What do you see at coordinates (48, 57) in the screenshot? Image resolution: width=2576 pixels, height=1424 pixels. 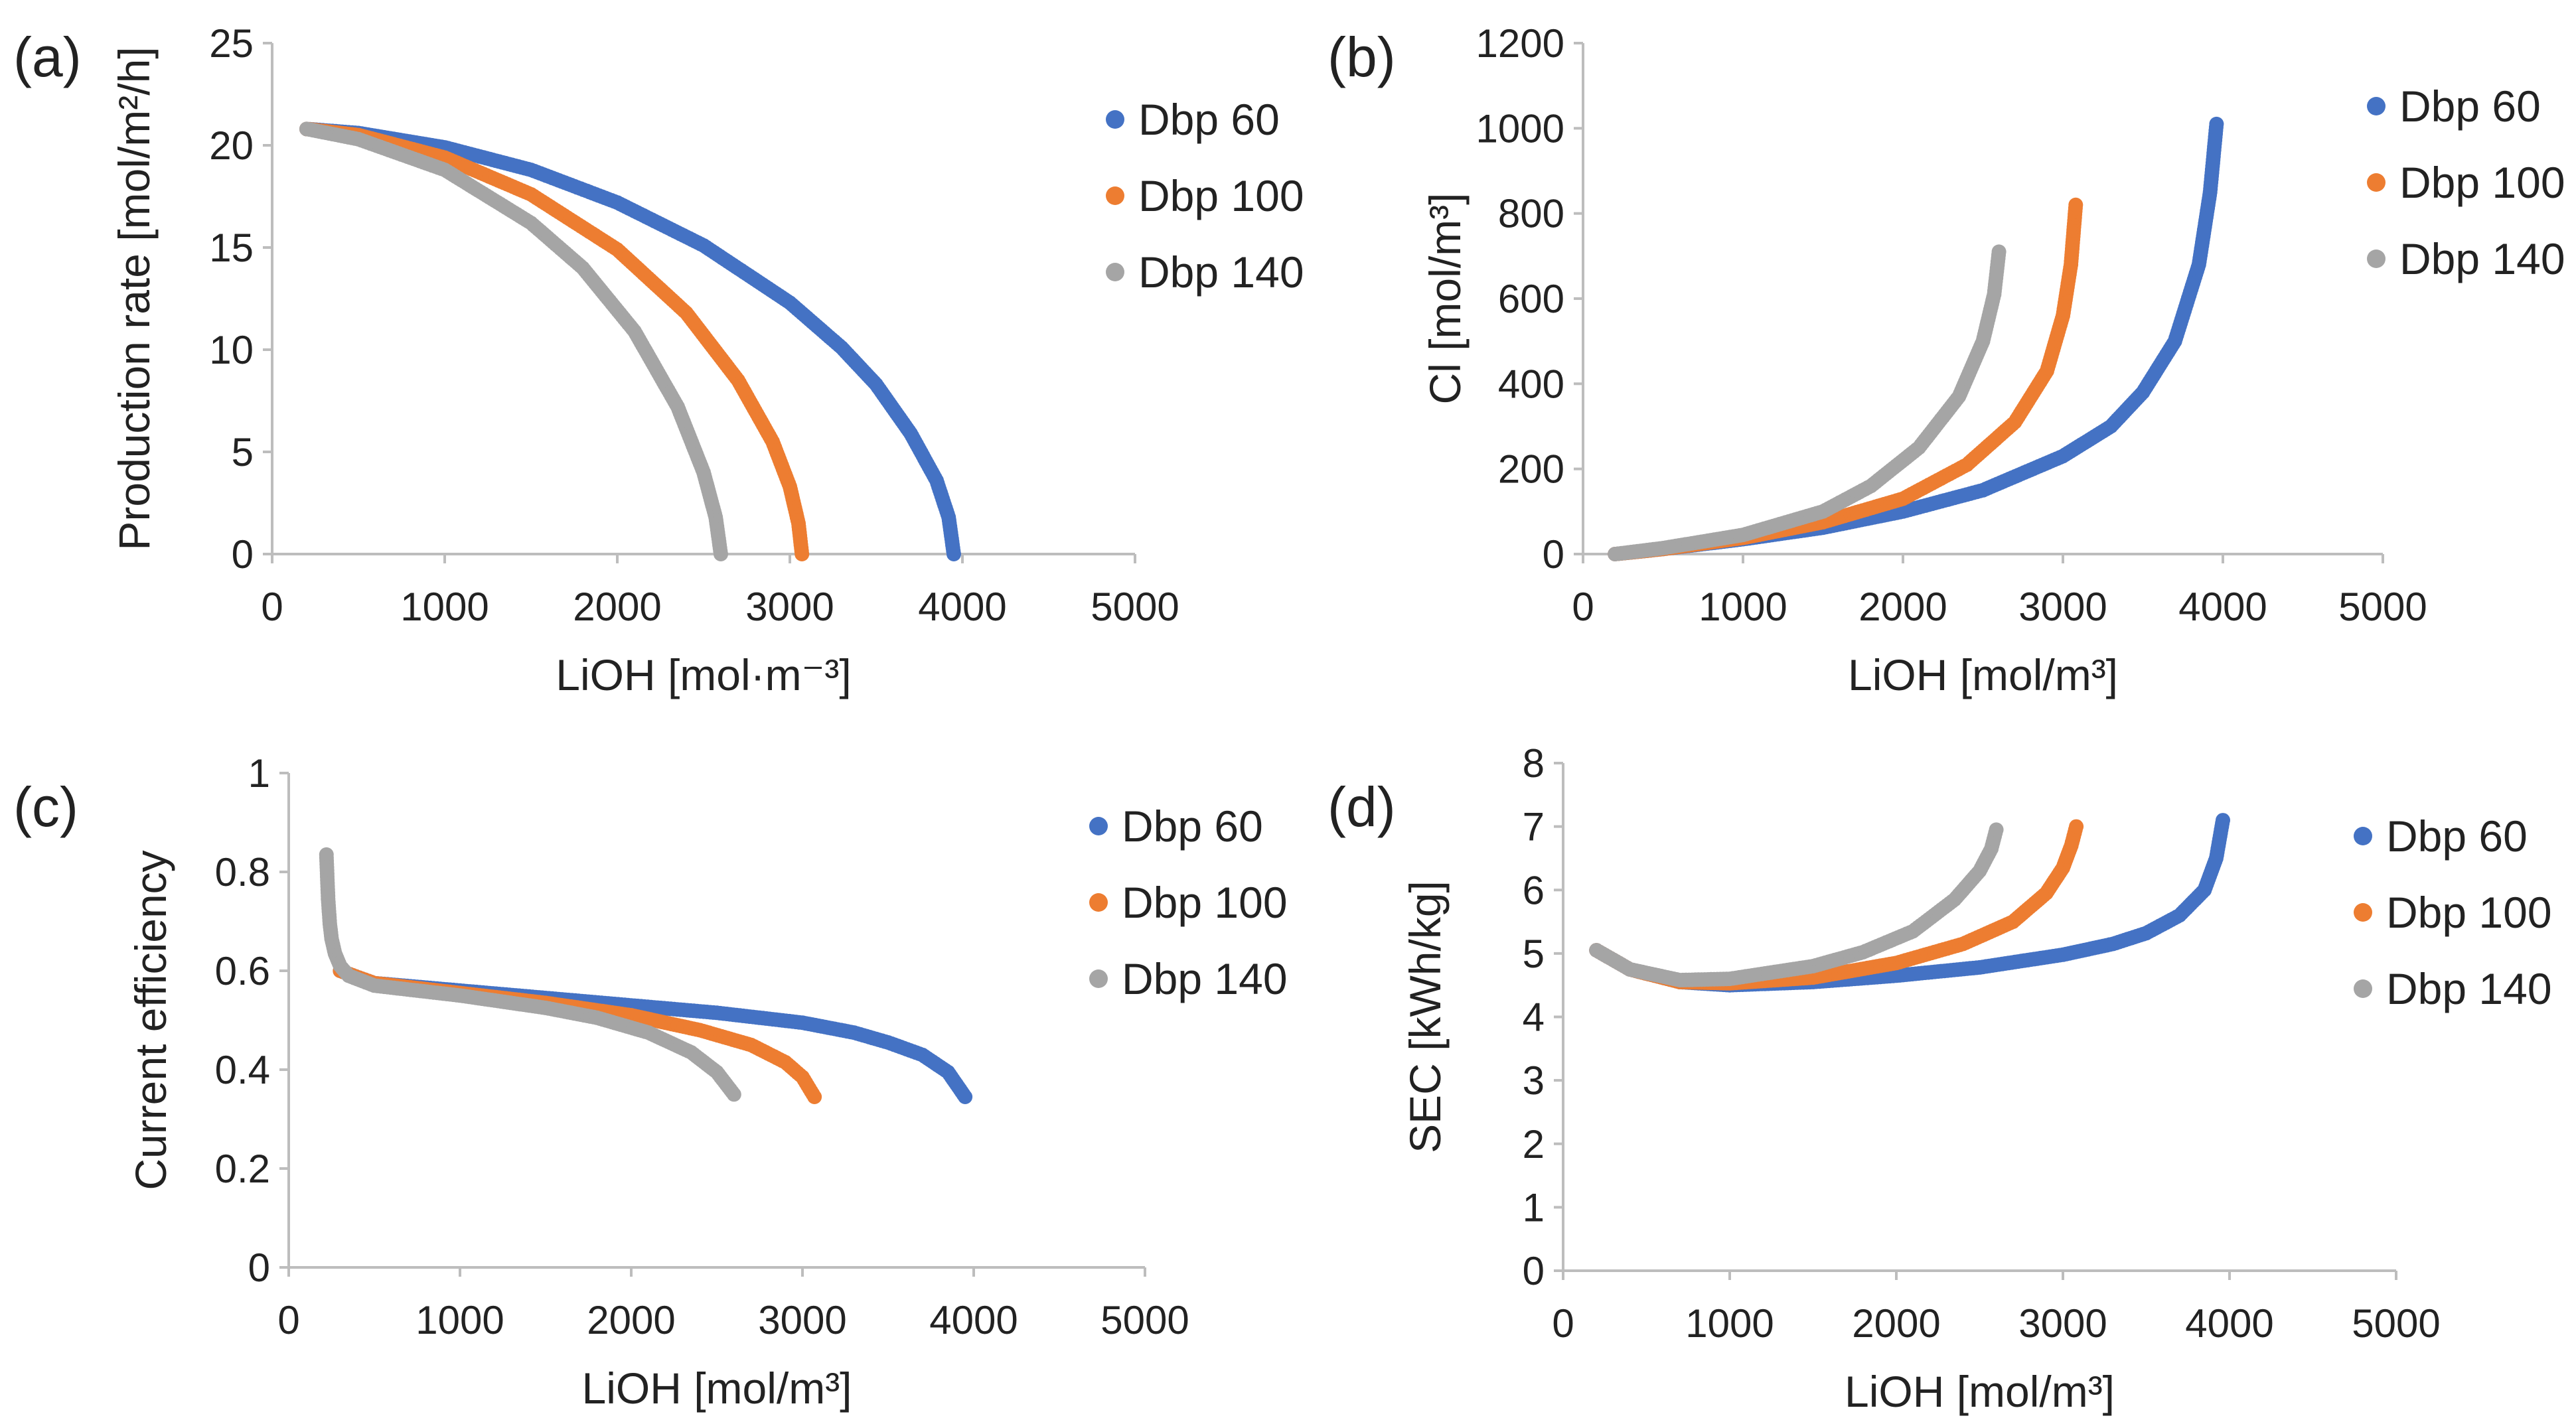 I see `panel-label: (a)` at bounding box center [48, 57].